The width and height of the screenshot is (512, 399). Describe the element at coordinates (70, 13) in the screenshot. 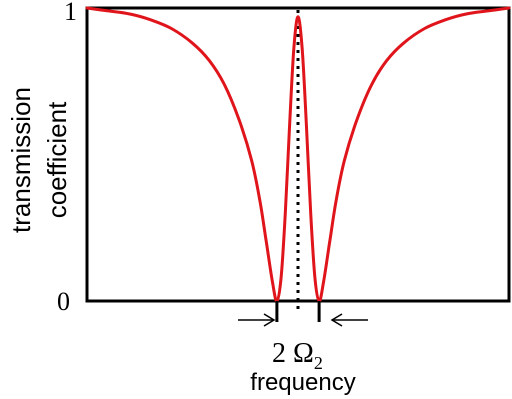

I see `y-tick-label-top: 1` at that location.